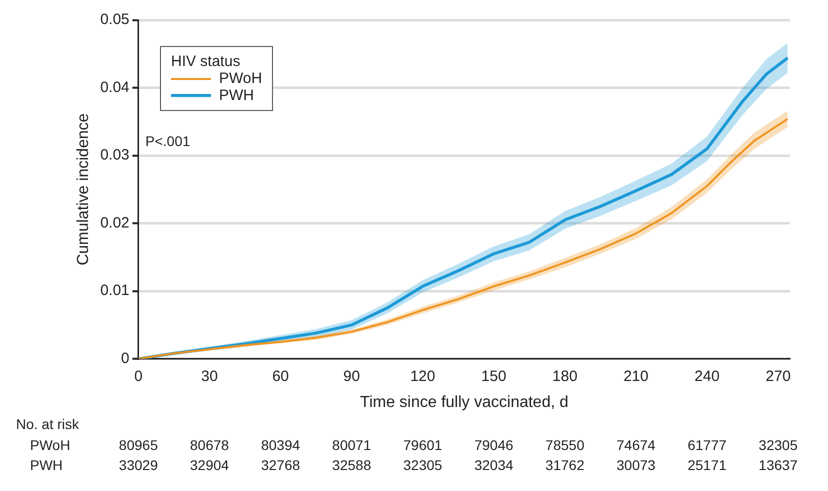  I want to click on y-tick-label: 0.05, so click(115, 19).